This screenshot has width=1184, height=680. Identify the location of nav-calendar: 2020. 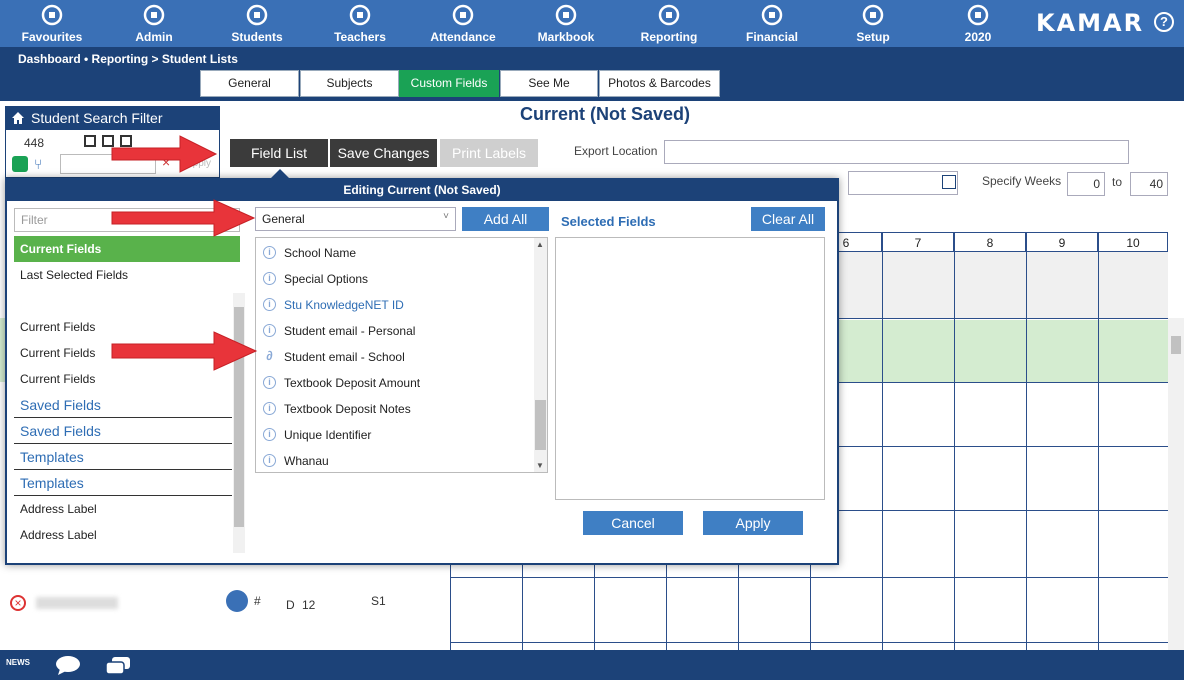
(978, 23).